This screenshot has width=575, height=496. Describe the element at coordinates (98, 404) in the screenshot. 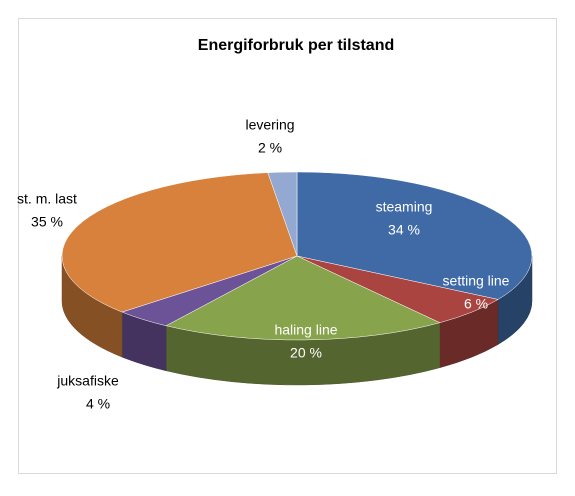

I see `slice-value-label: 4 %` at that location.